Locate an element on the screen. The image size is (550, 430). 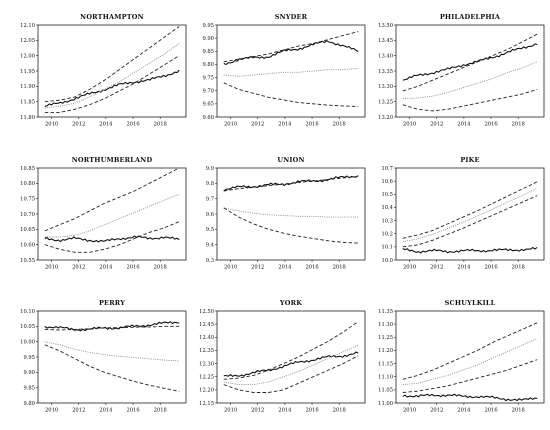
y-tick-label: 11.85 is located at coordinates (27, 102).